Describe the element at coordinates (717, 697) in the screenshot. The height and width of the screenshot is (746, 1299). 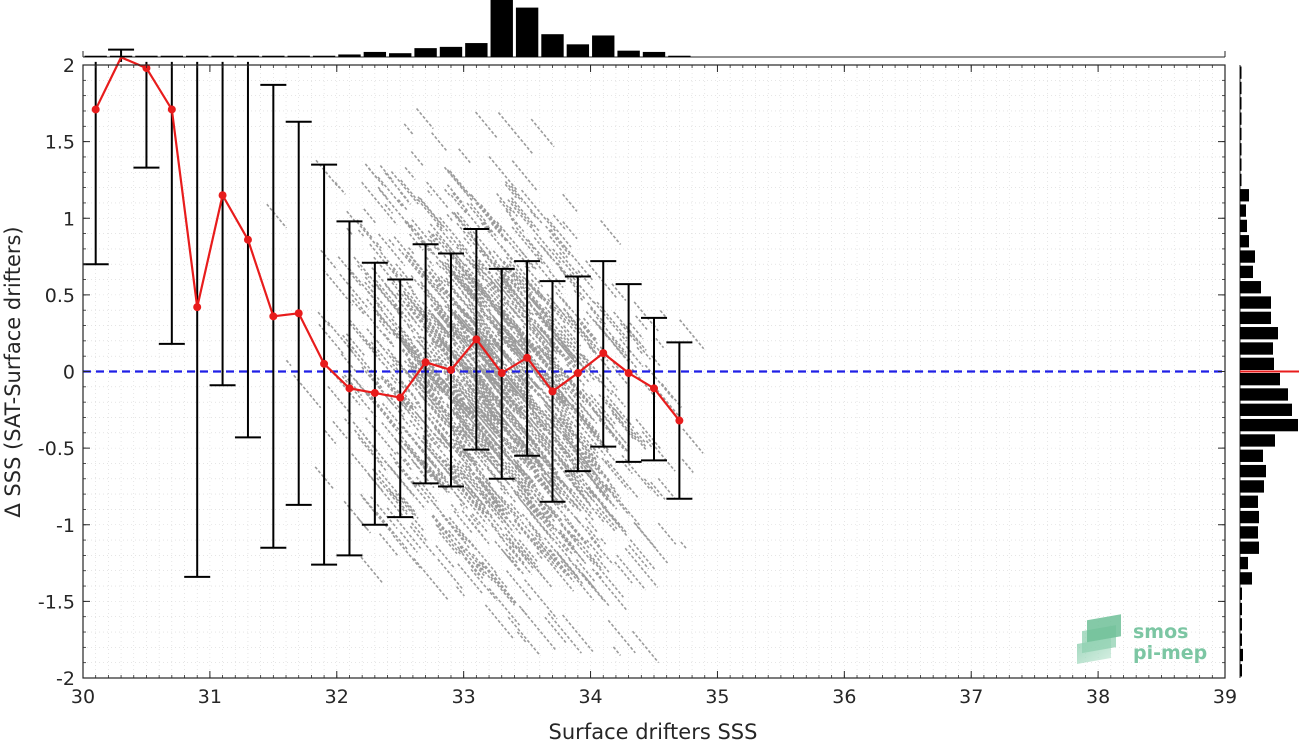
I see `x-tick-label: 35` at that location.